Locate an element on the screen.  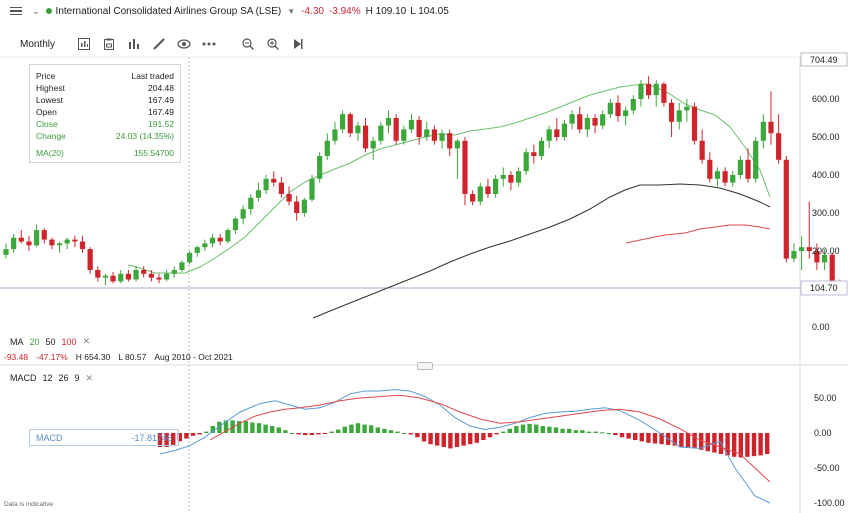
instrument-dropdown-icon: ▼ is located at coordinates (291, 11).